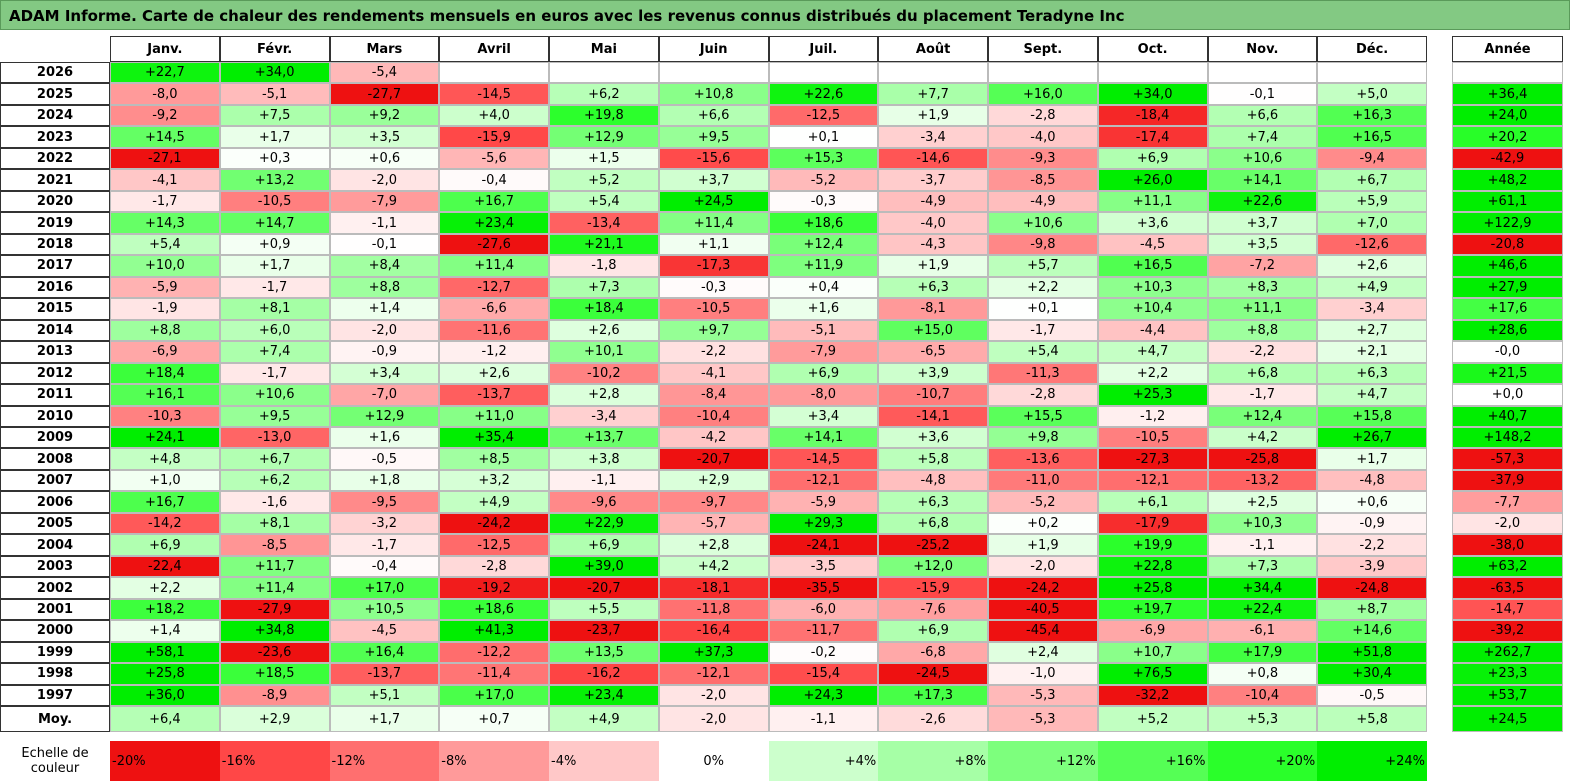  Describe the element at coordinates (55, 287) in the screenshot. I see `row-label: 2016` at that location.